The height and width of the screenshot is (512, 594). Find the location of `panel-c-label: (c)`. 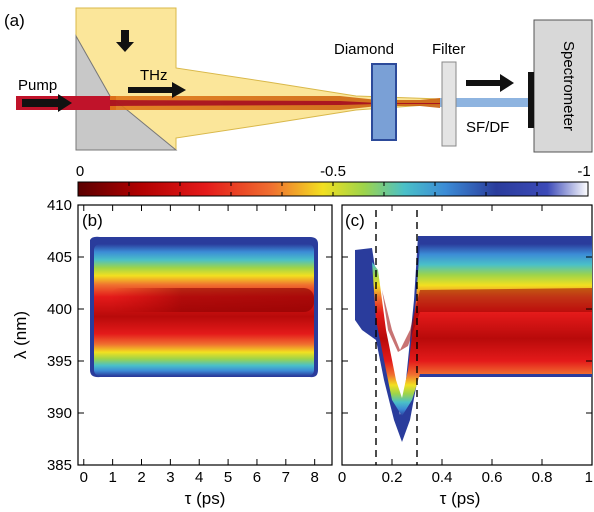

panel-c-label: (c) is located at coordinates (355, 220).